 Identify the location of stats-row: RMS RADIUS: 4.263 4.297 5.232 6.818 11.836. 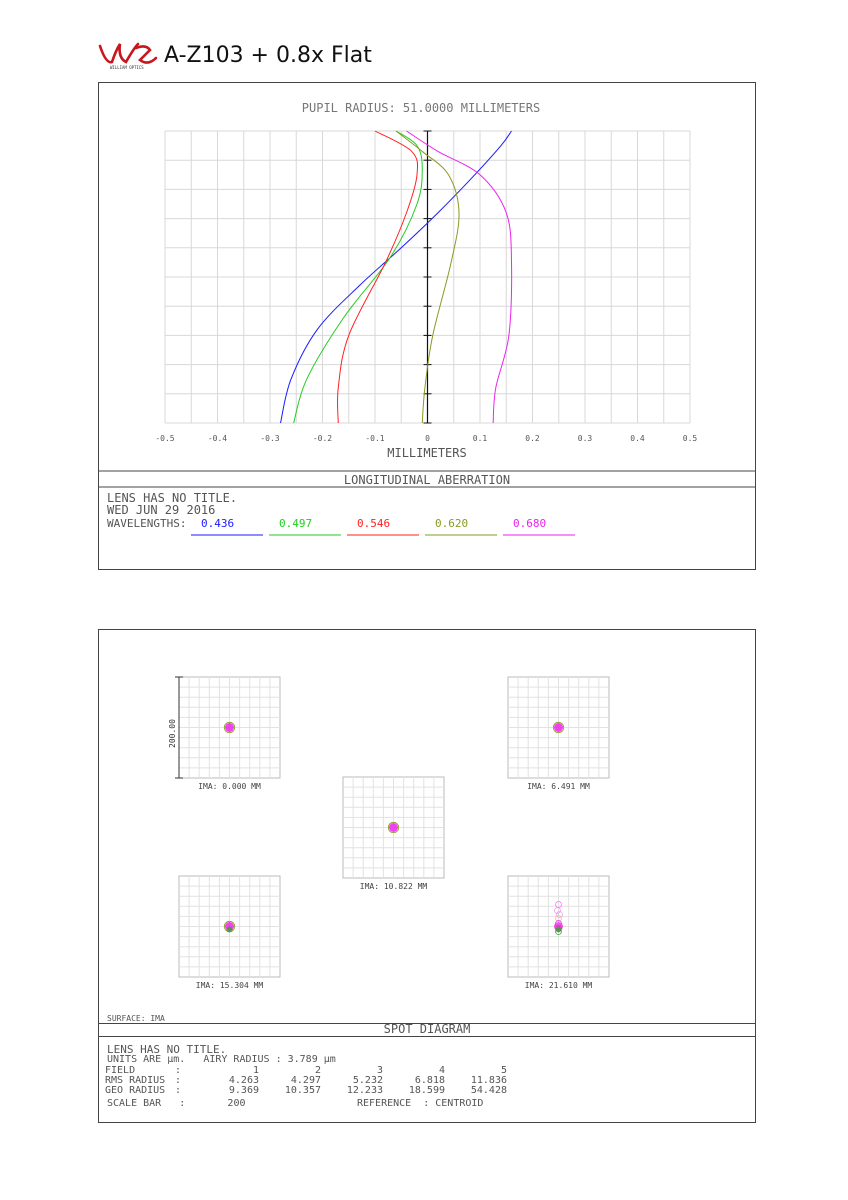
(306, 1081).